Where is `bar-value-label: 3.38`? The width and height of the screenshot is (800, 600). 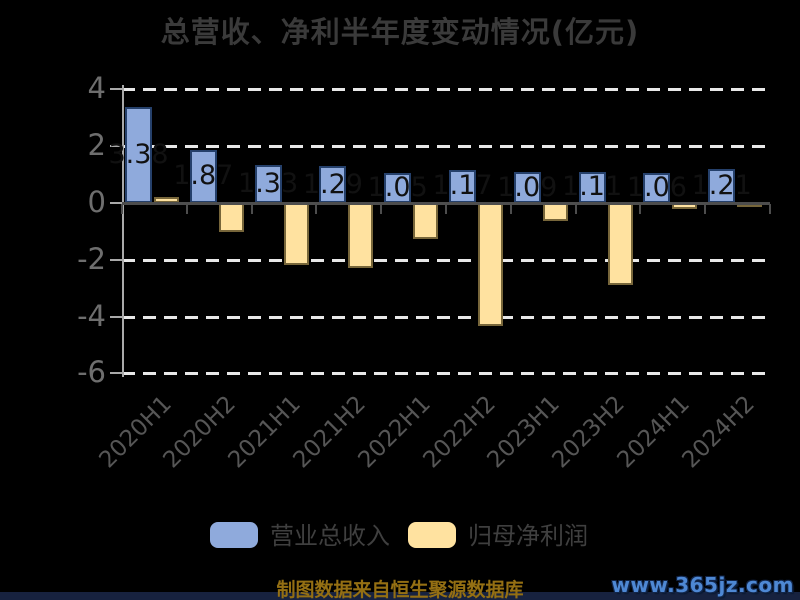
bar-value-label: 3.38 is located at coordinates (138, 154).